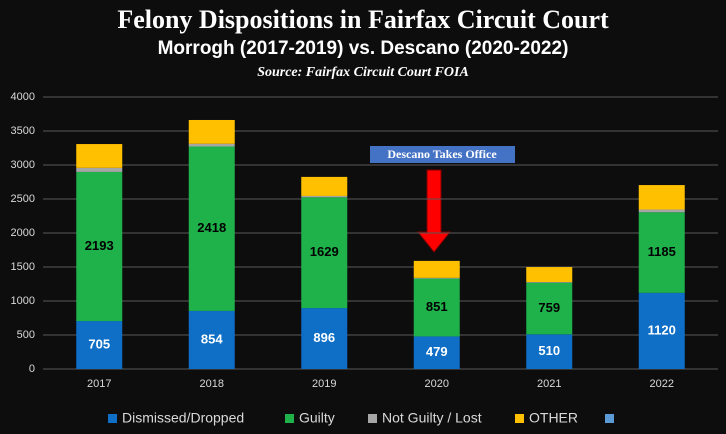  Describe the element at coordinates (437, 384) in the screenshot. I see `x-tick-label: 2020` at that location.